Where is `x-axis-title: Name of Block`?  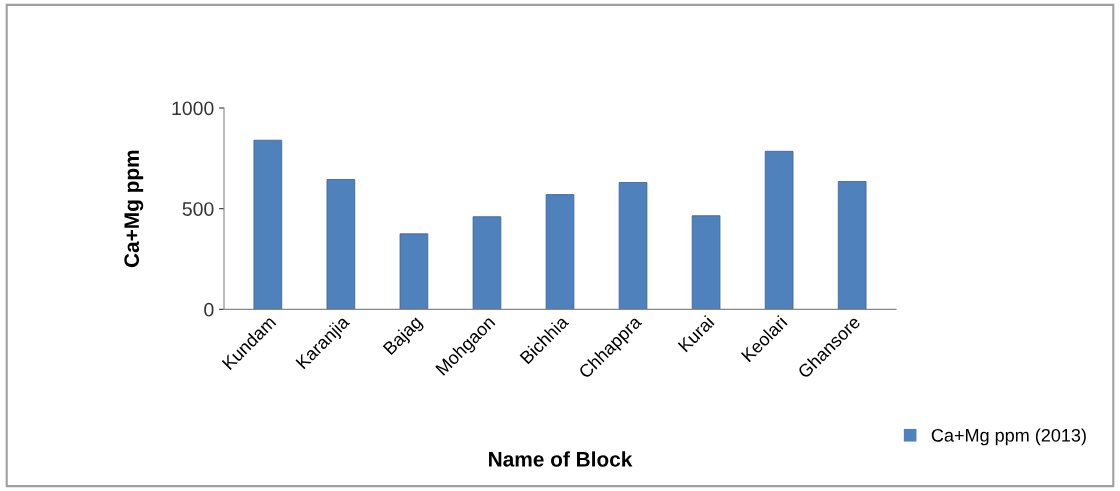 x-axis-title: Name of Block is located at coordinates (561, 459).